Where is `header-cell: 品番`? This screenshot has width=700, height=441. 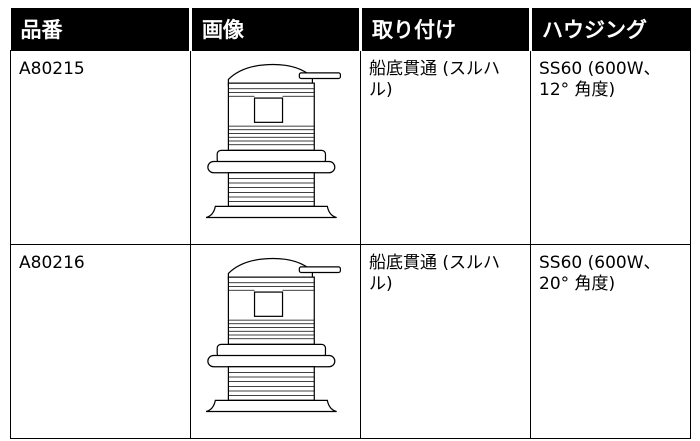
header-cell: 品番 is located at coordinates (100, 29).